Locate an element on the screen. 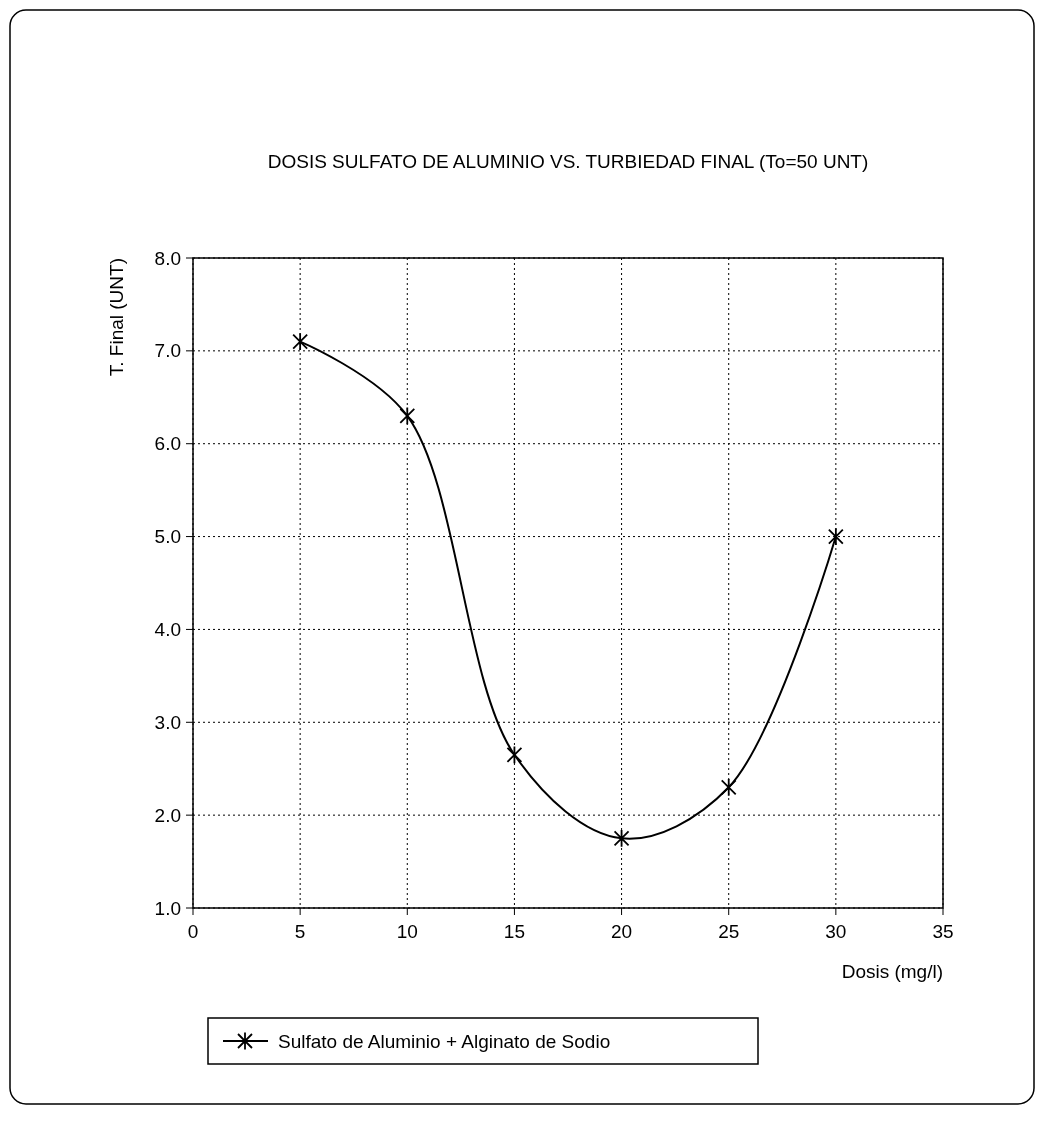 Image resolution: width=1046 pixels, height=1123 pixels. x-tick-label: 0 is located at coordinates (193, 931).